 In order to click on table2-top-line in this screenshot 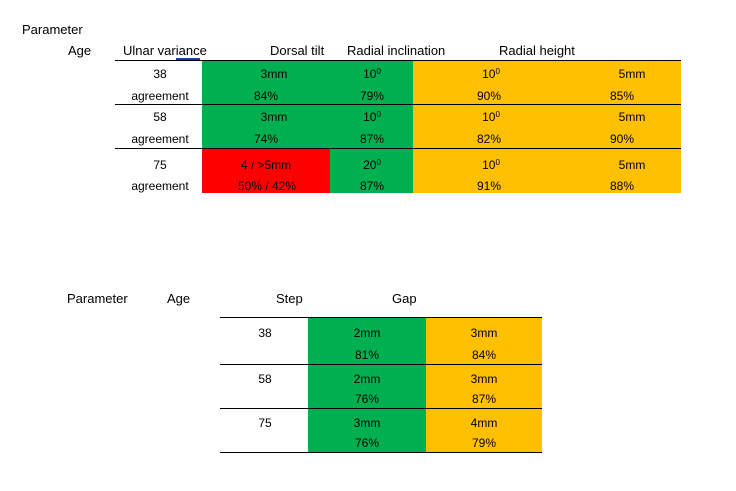, I will do `click(381, 317)`.